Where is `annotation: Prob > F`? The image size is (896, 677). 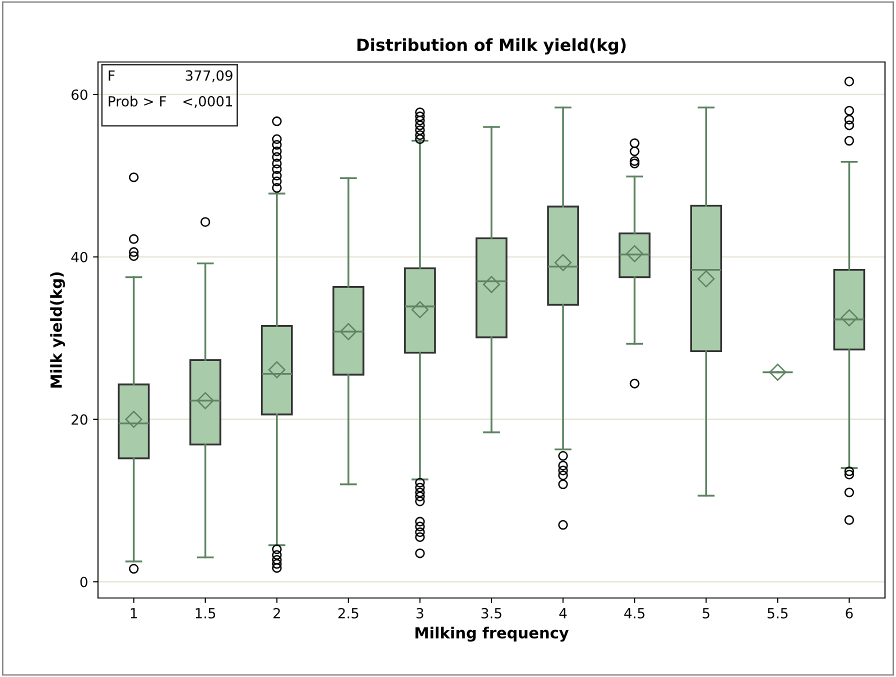 annotation: Prob > F is located at coordinates (137, 101).